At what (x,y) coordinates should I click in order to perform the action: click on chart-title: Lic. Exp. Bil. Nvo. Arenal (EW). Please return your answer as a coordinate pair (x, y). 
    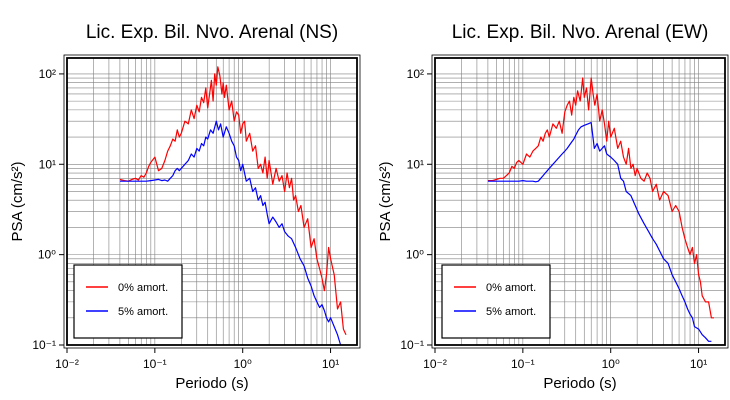
    Looking at the image, I should click on (580, 32).